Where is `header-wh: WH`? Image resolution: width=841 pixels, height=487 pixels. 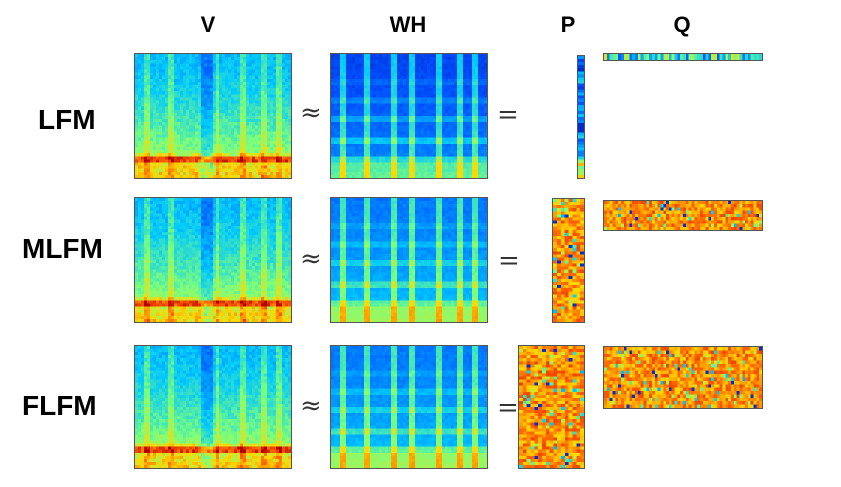
header-wh: WH is located at coordinates (408, 24).